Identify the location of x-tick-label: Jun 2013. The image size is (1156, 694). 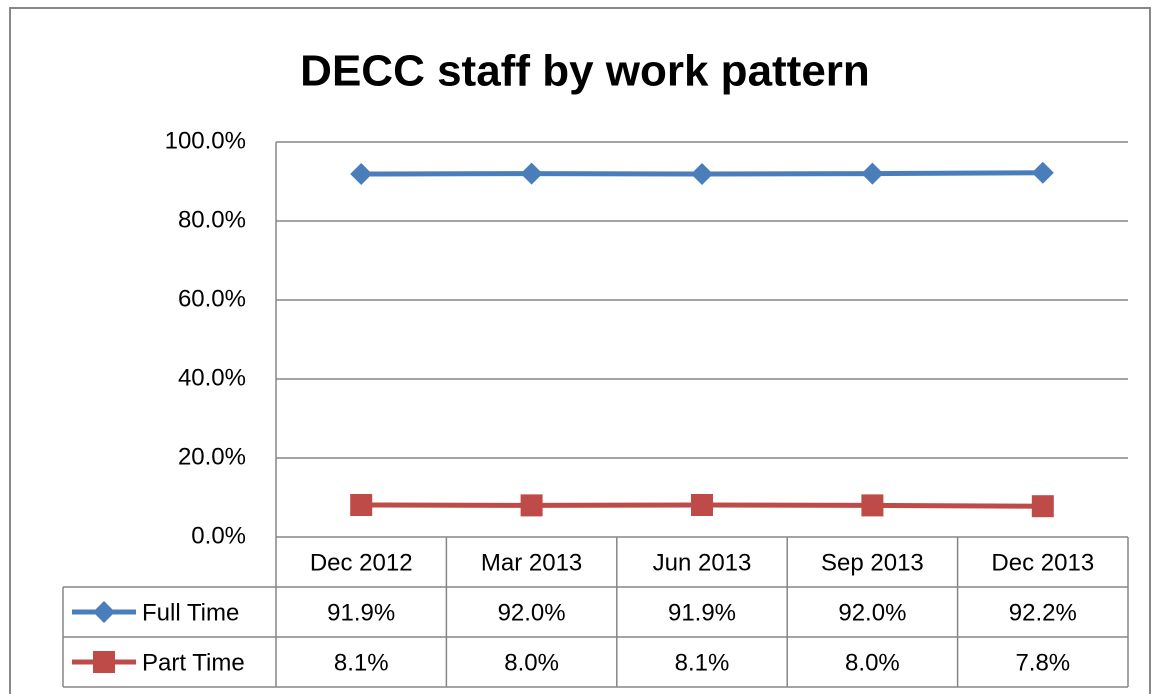
(702, 562).